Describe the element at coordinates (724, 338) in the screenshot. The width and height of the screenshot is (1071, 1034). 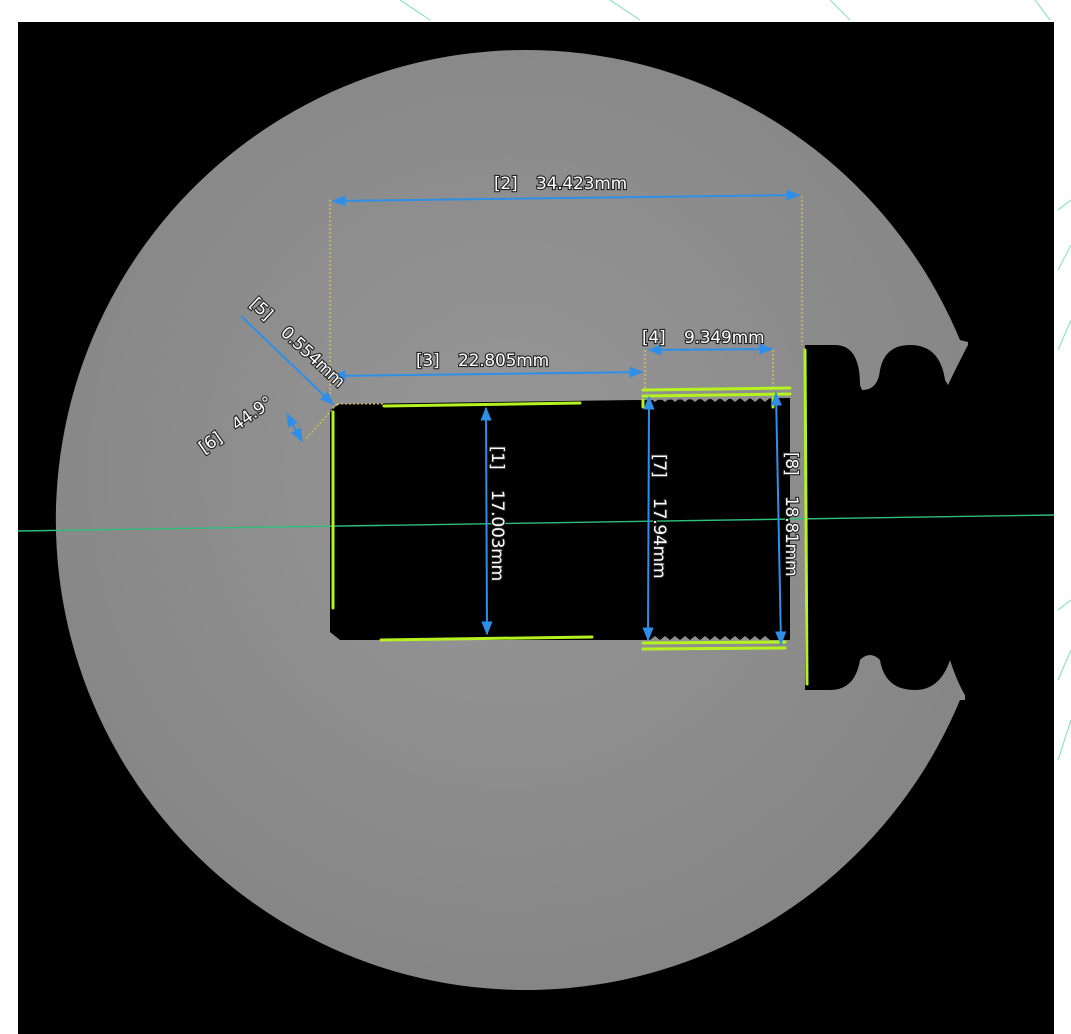
I see `label-4-value: 9.349mm` at that location.